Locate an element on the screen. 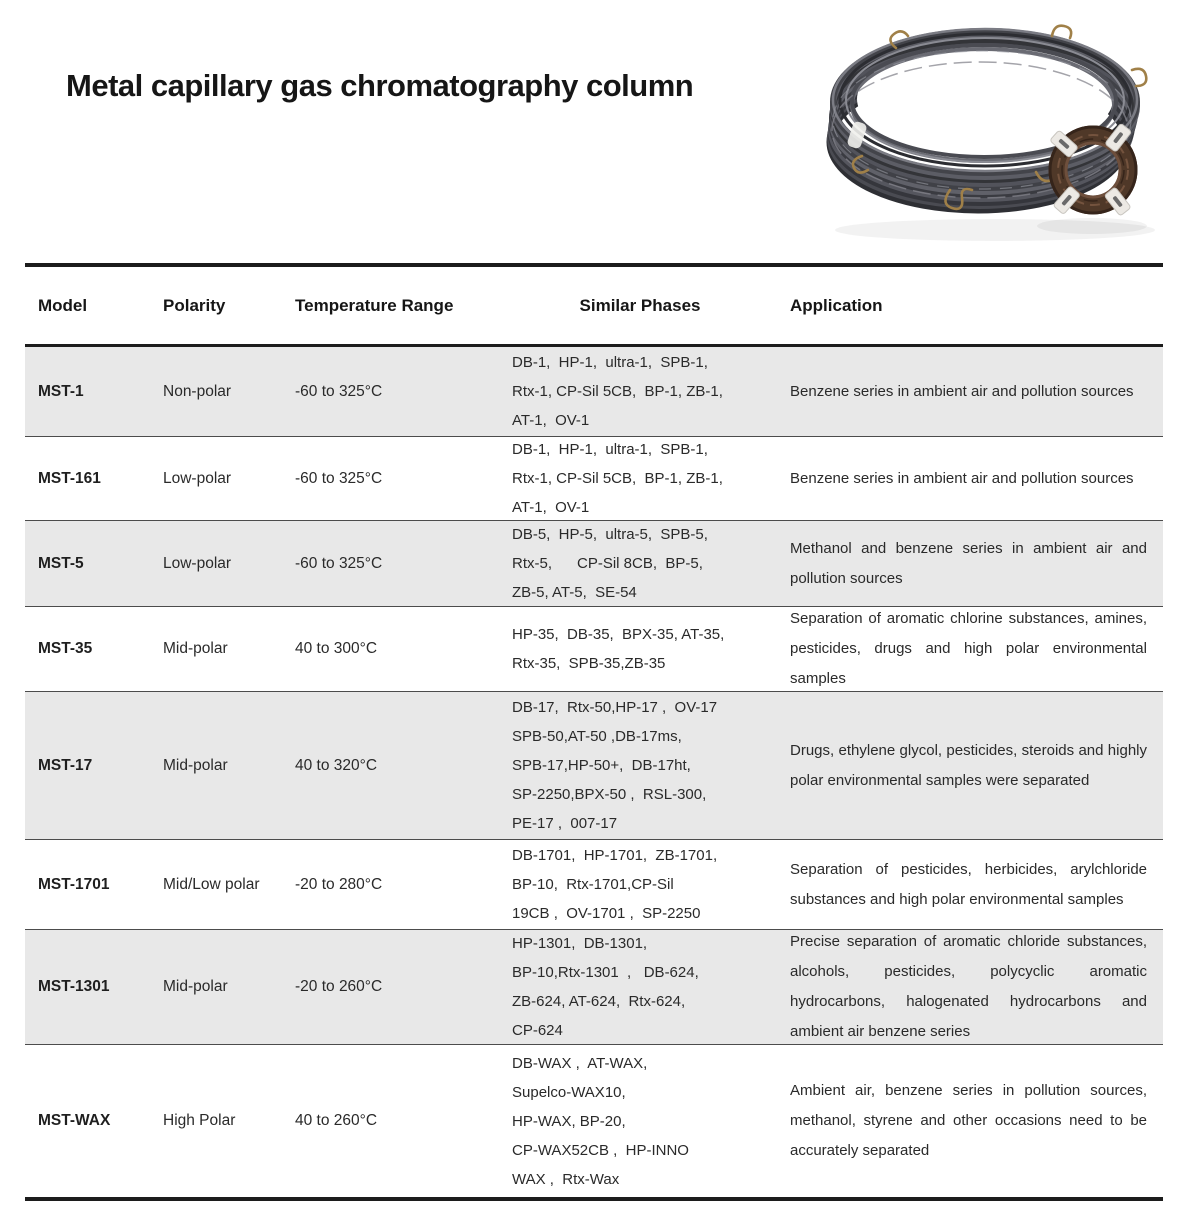  small-coil is located at coordinates (1093, 169).